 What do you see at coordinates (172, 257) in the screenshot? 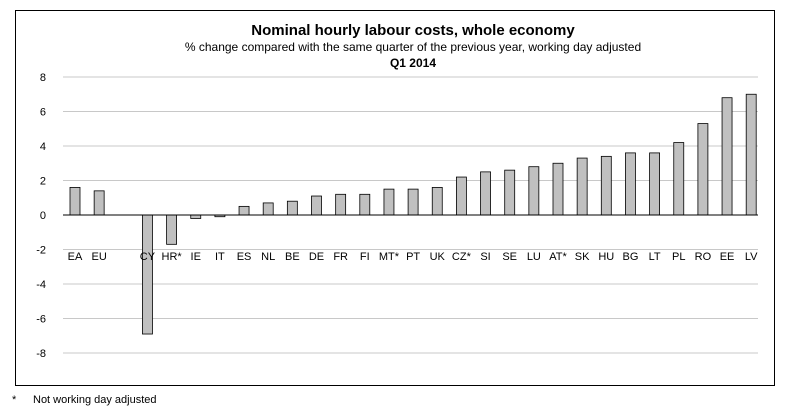
I see `category-label: HR*` at bounding box center [172, 257].